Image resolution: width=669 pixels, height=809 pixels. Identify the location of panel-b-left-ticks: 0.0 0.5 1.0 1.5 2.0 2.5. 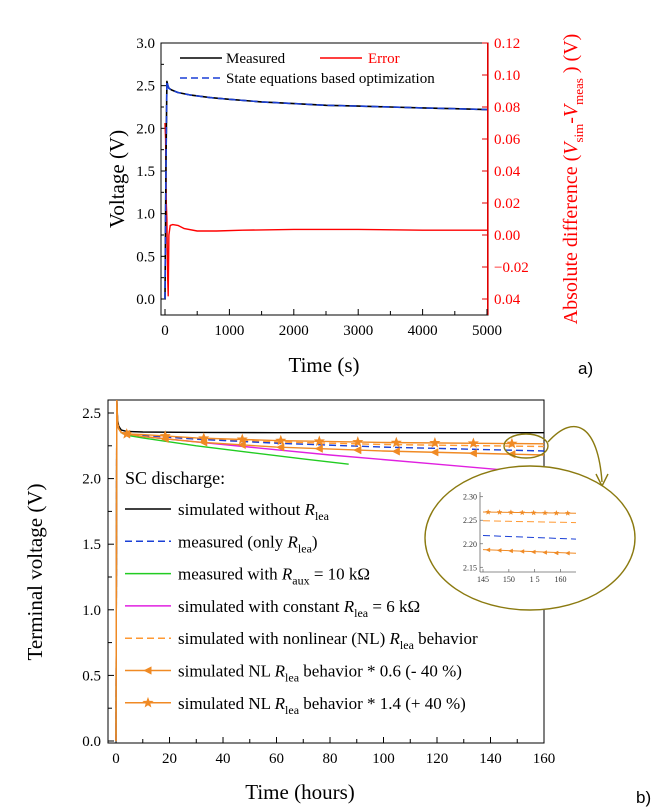
(98, 578).